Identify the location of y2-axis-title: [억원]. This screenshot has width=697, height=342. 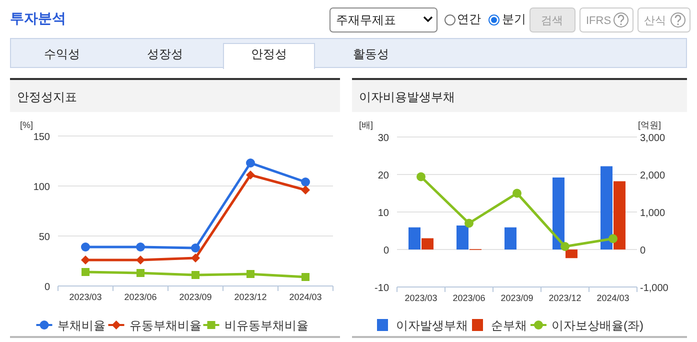
(650, 125).